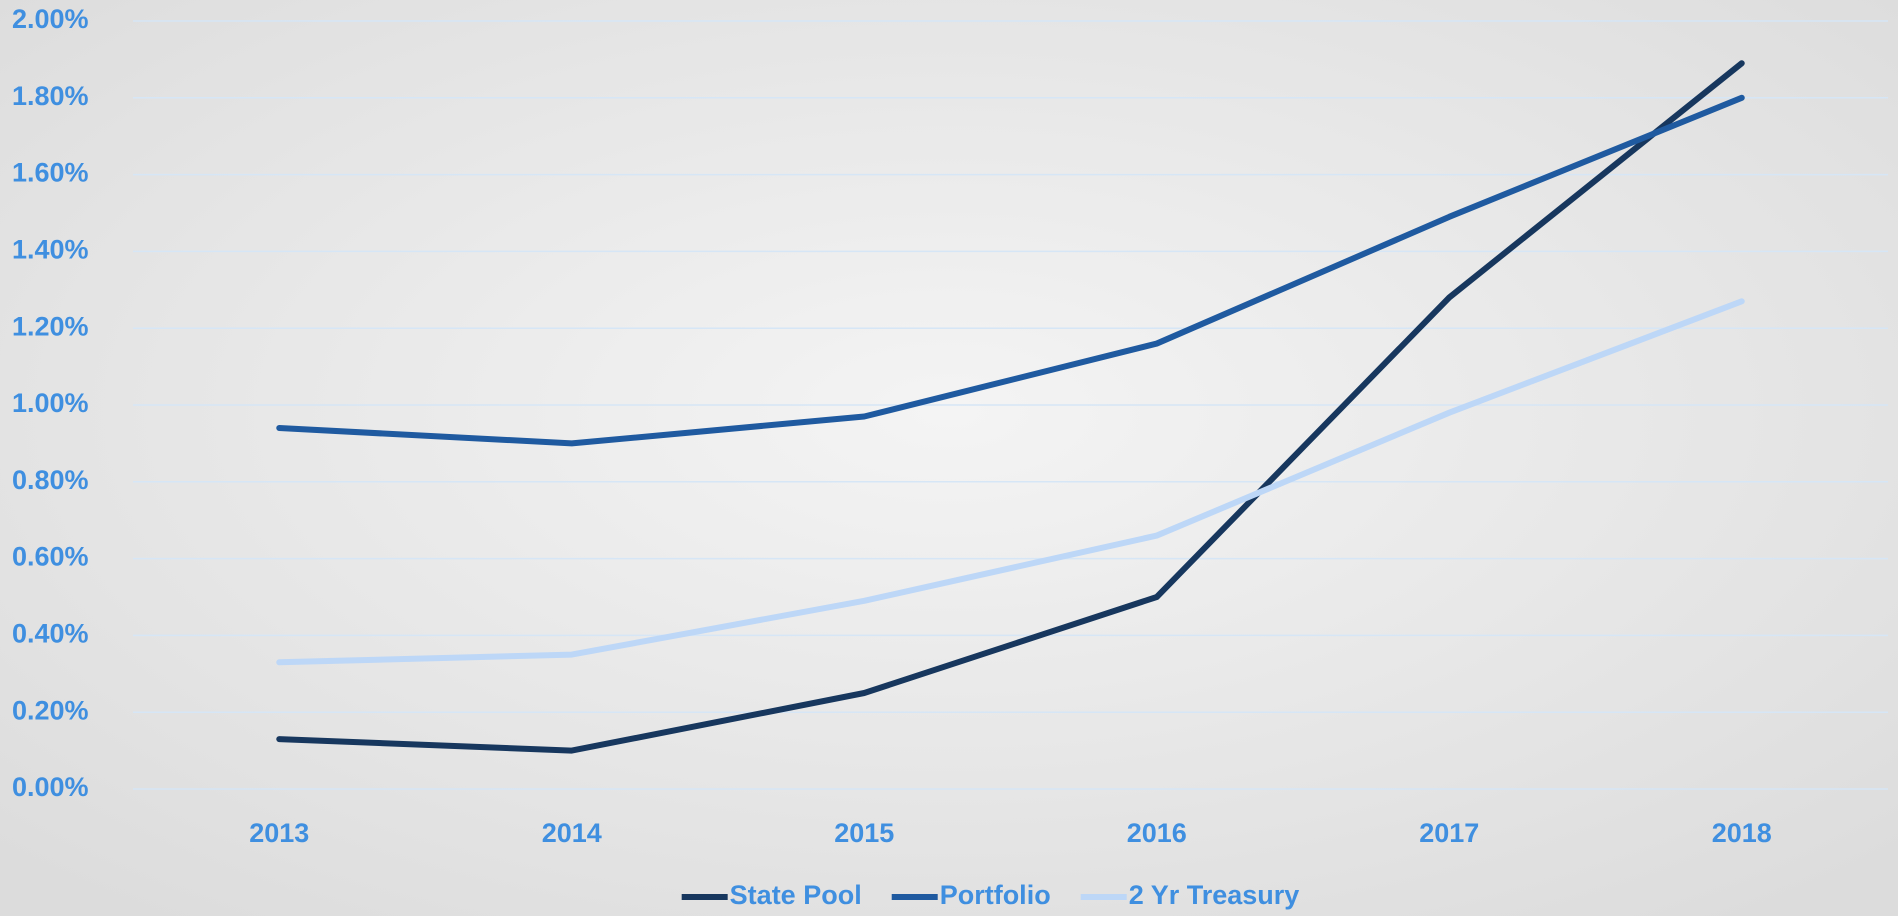  Describe the element at coordinates (279, 833) in the screenshot. I see `x-tick-label: 2013` at that location.